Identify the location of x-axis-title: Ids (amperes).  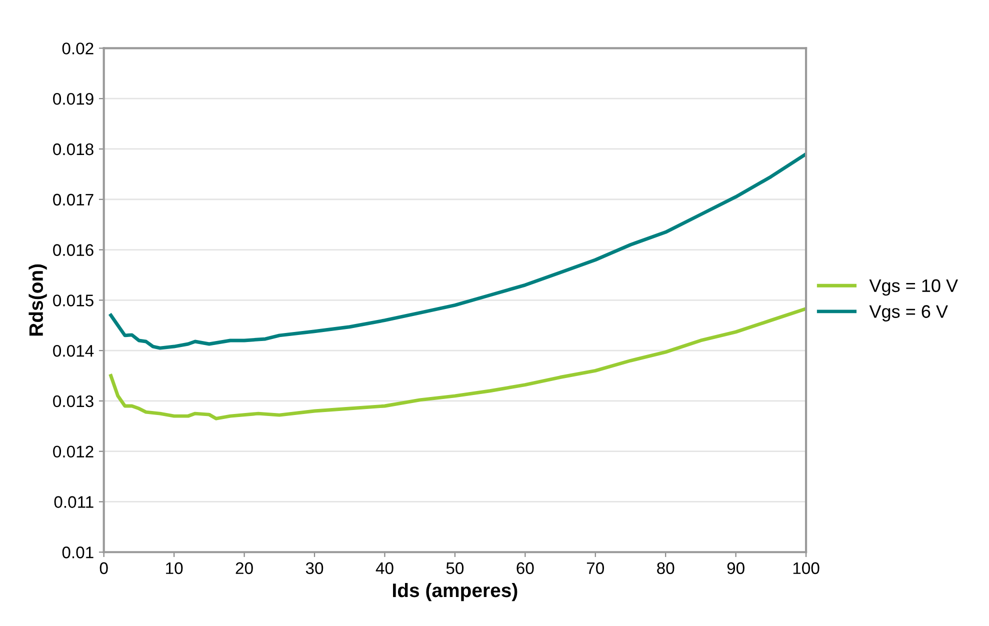
(455, 592).